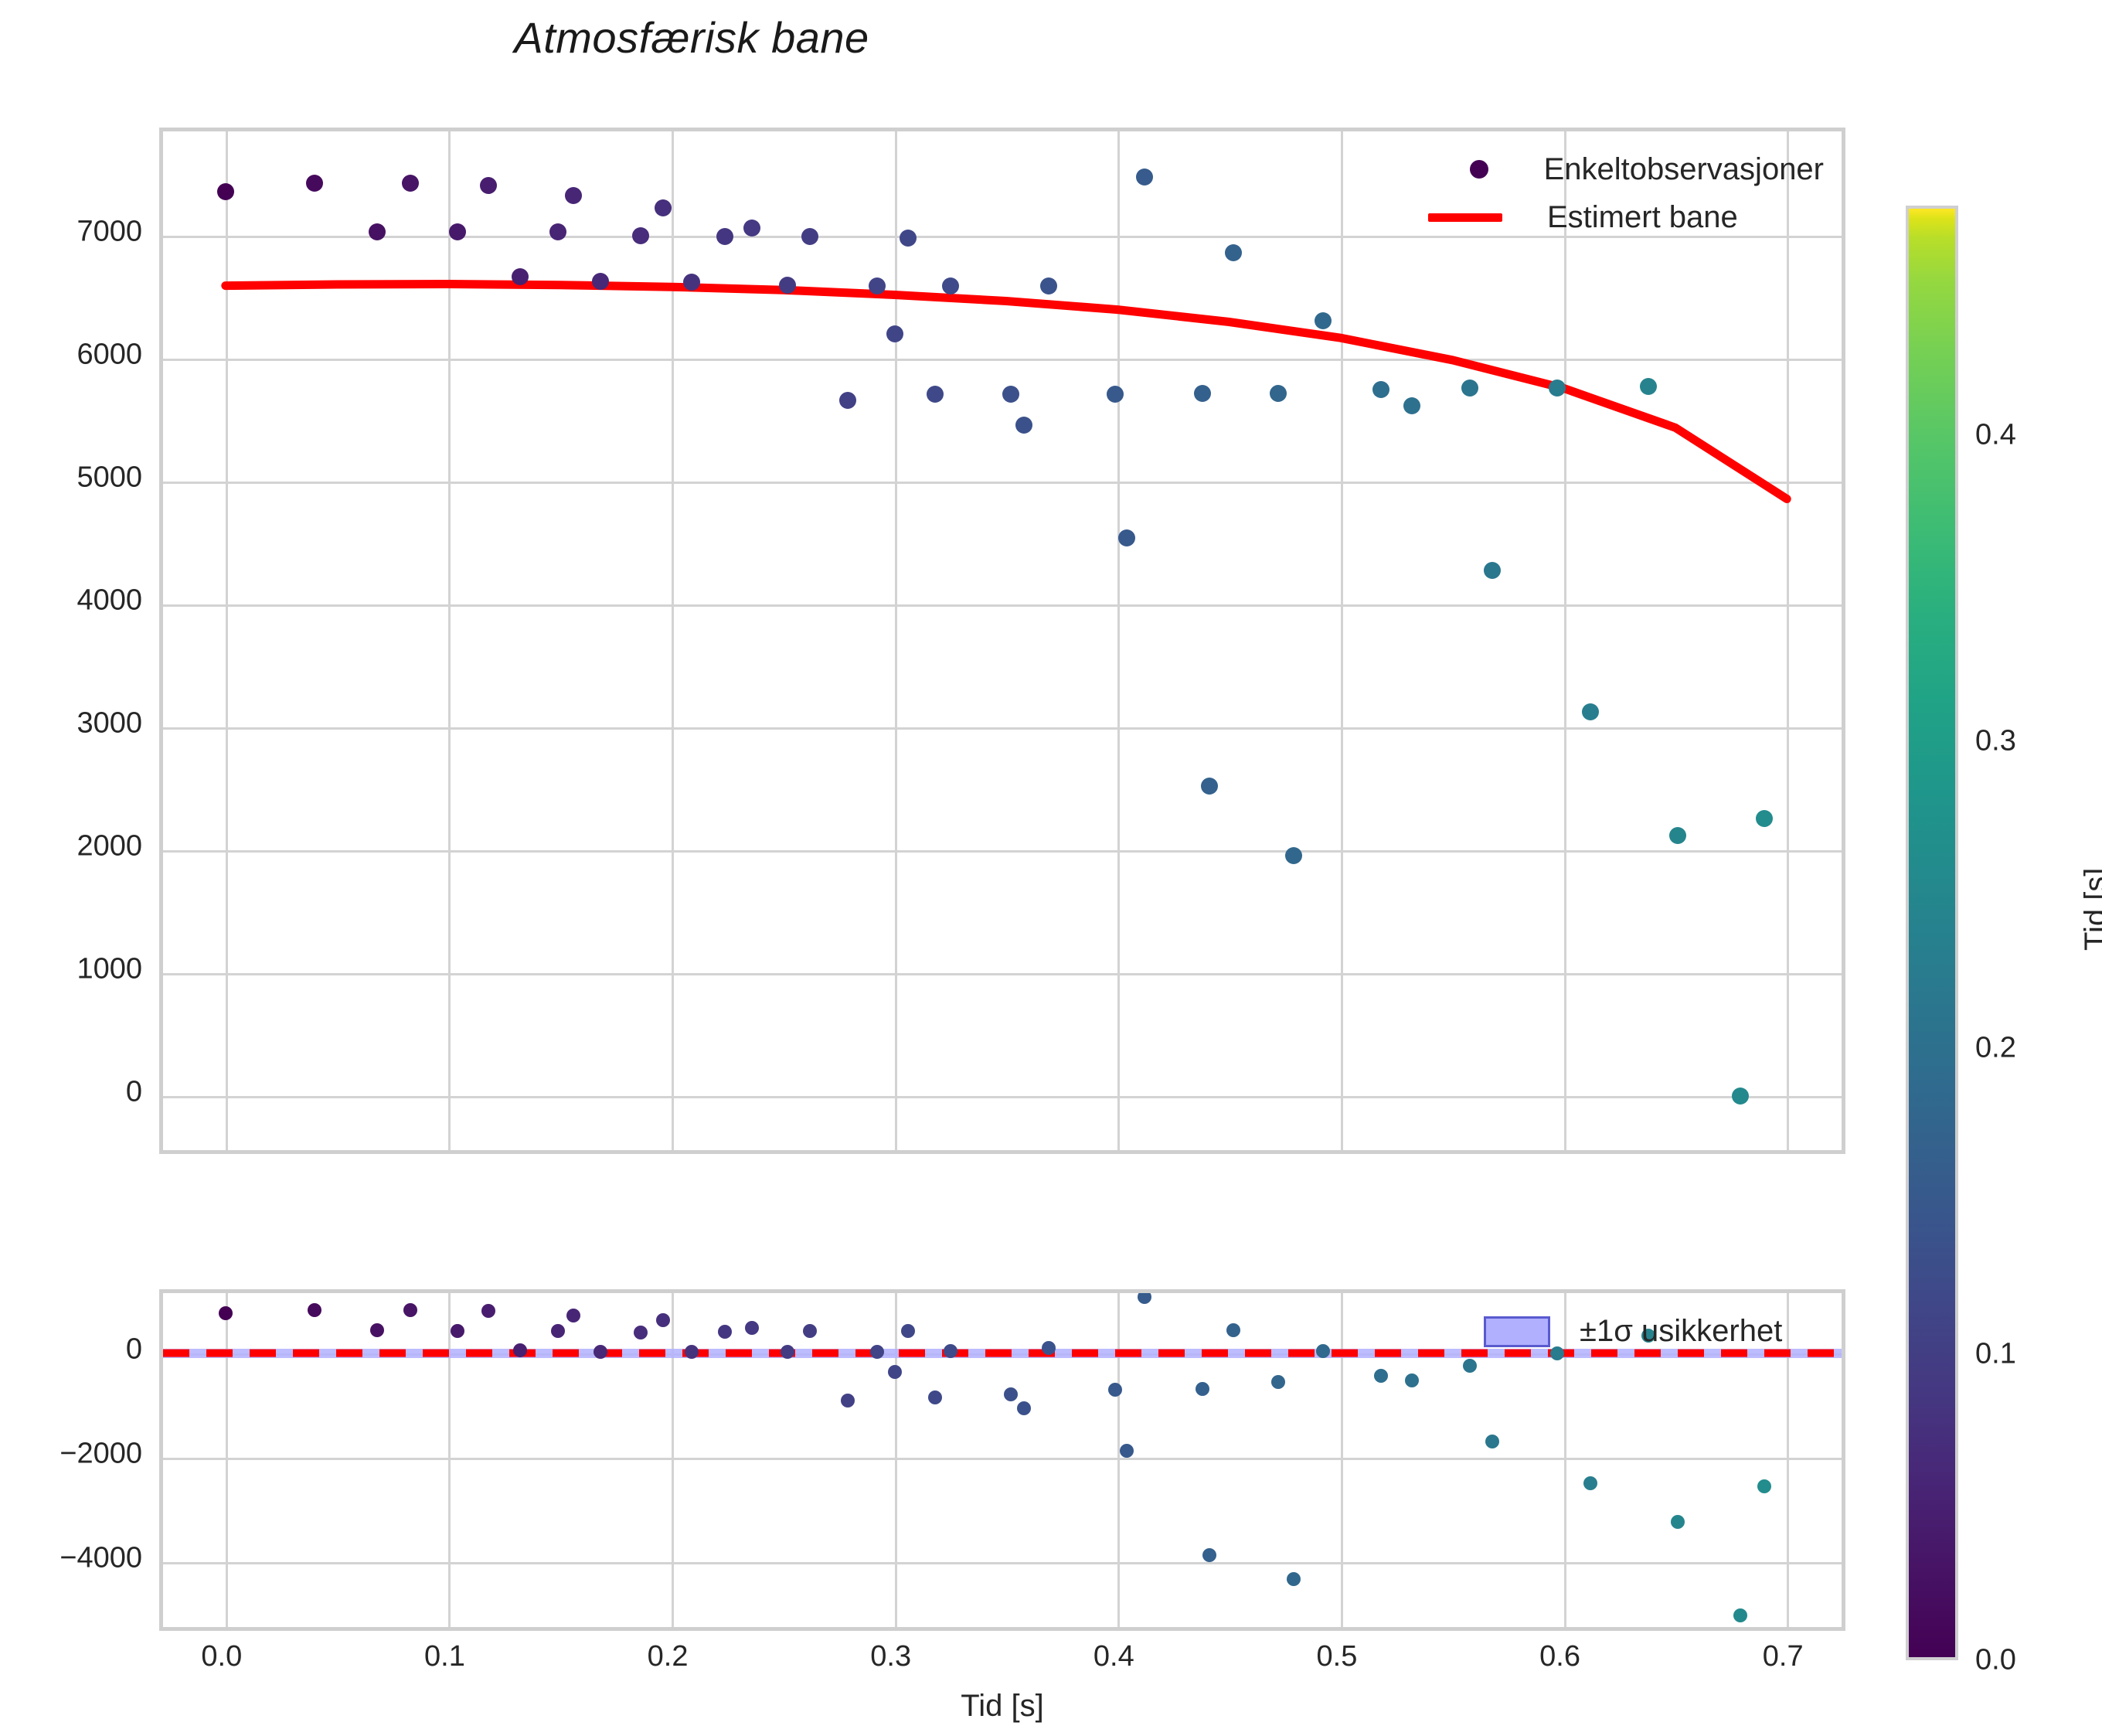 The width and height of the screenshot is (2102, 1736). I want to click on zero-reference-line, so click(1003, 1353).